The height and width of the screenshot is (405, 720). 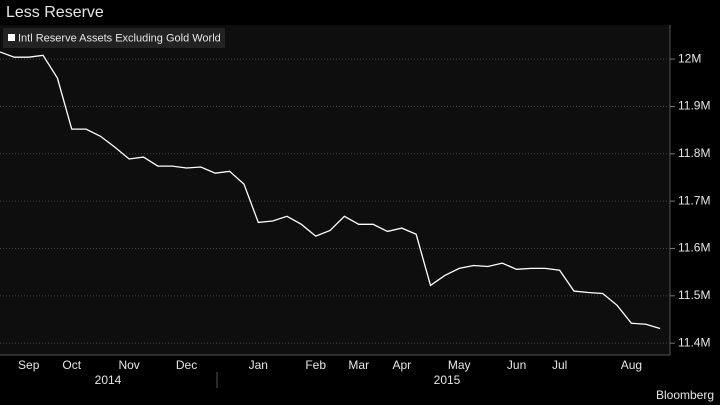 What do you see at coordinates (685, 395) in the screenshot?
I see `source: Bloomberg` at bounding box center [685, 395].